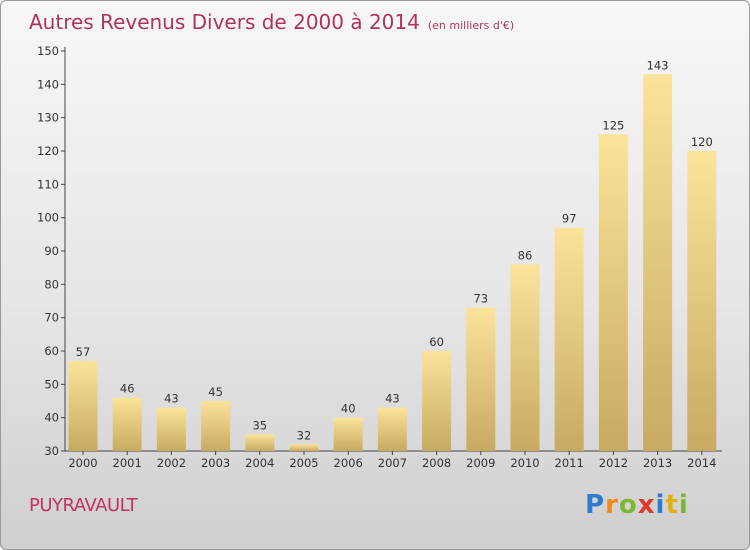  I want to click on logo-letter: r, so click(612, 505).